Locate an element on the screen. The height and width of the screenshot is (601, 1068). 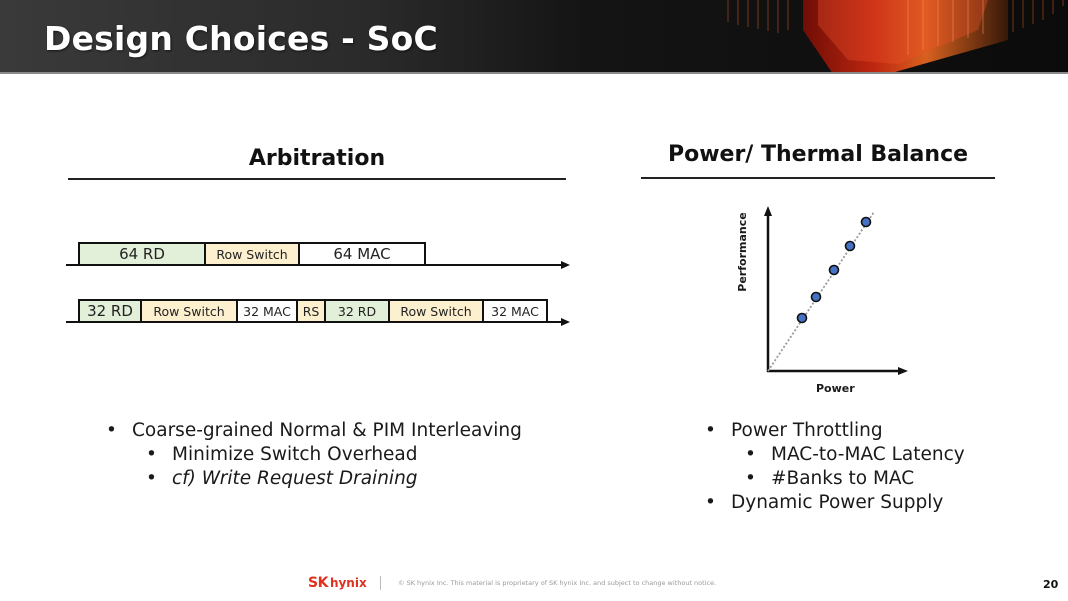
arbitration-title: Arbitration is located at coordinates (317, 158).